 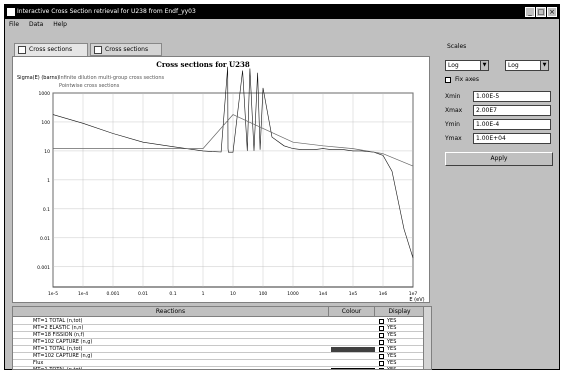 I want to click on y-tick-label: 0.001, so click(x=43, y=268).